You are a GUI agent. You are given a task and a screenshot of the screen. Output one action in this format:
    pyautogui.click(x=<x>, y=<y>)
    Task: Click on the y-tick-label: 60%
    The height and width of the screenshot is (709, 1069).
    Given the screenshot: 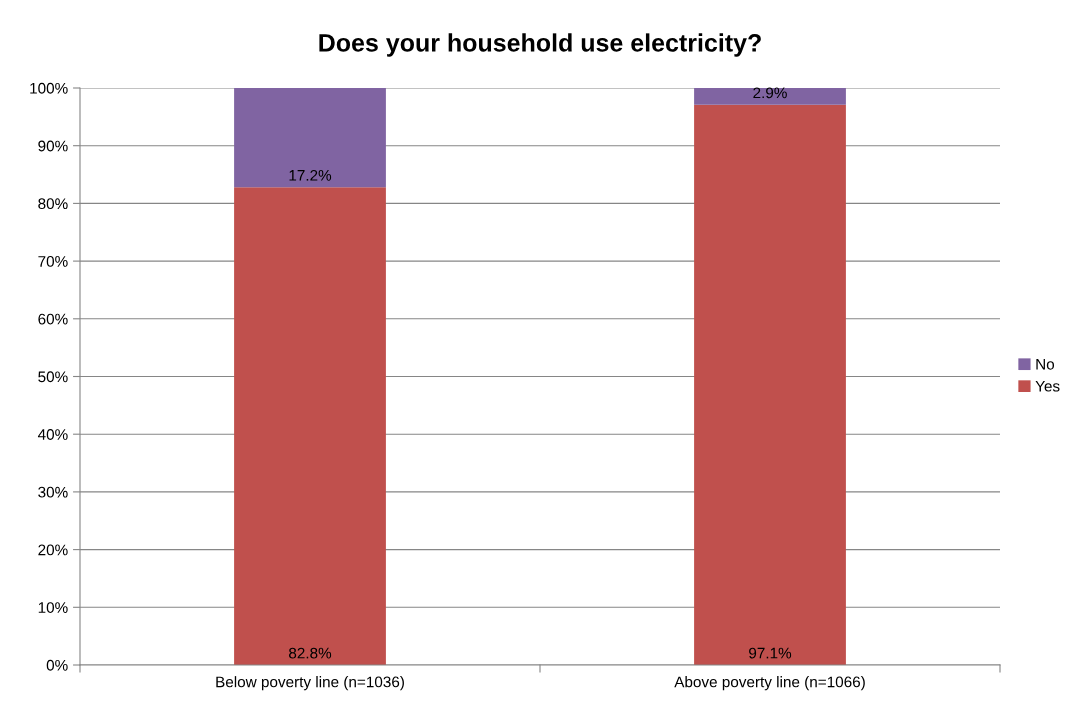 What is the action you would take?
    pyautogui.click(x=53, y=319)
    